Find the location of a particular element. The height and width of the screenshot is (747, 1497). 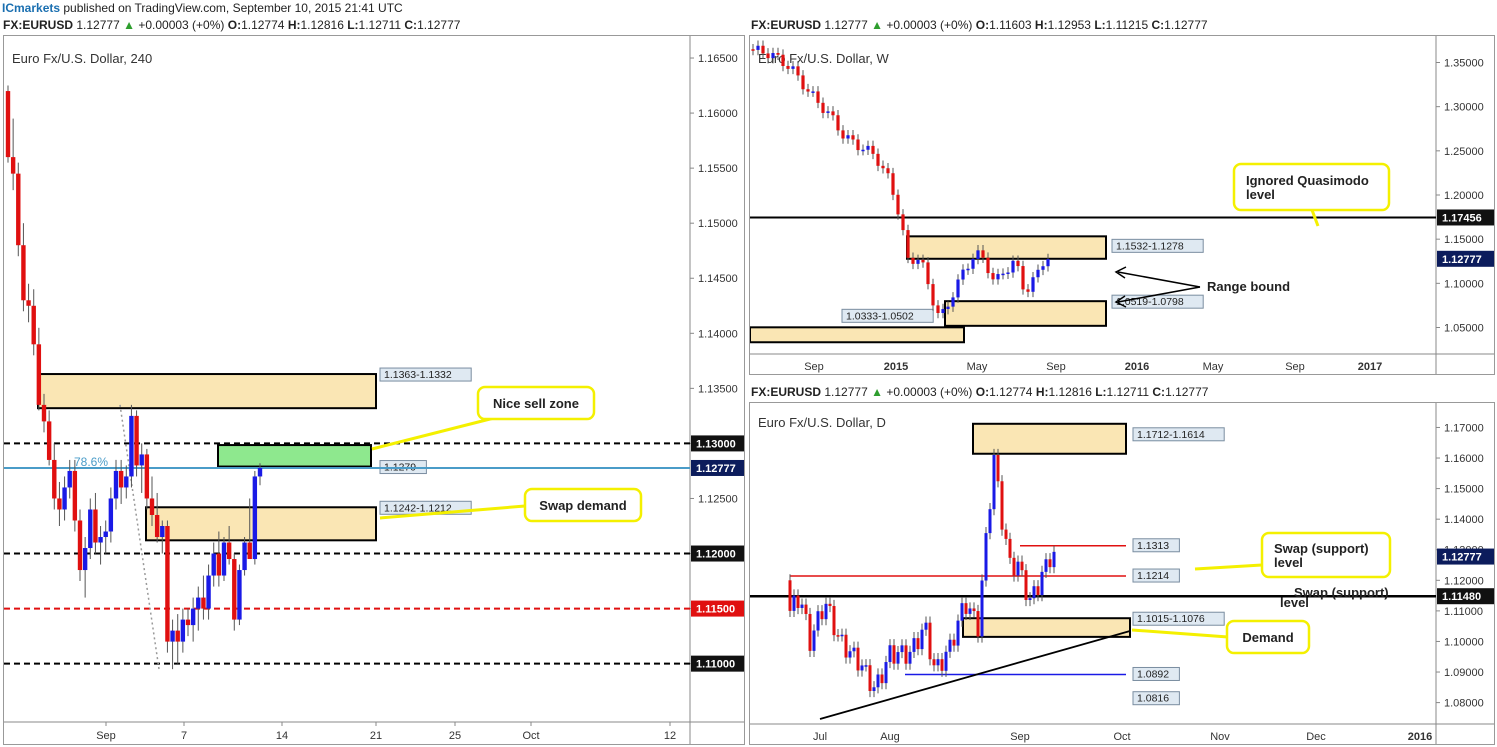

price-tag: 1.12777 is located at coordinates (1462, 260).